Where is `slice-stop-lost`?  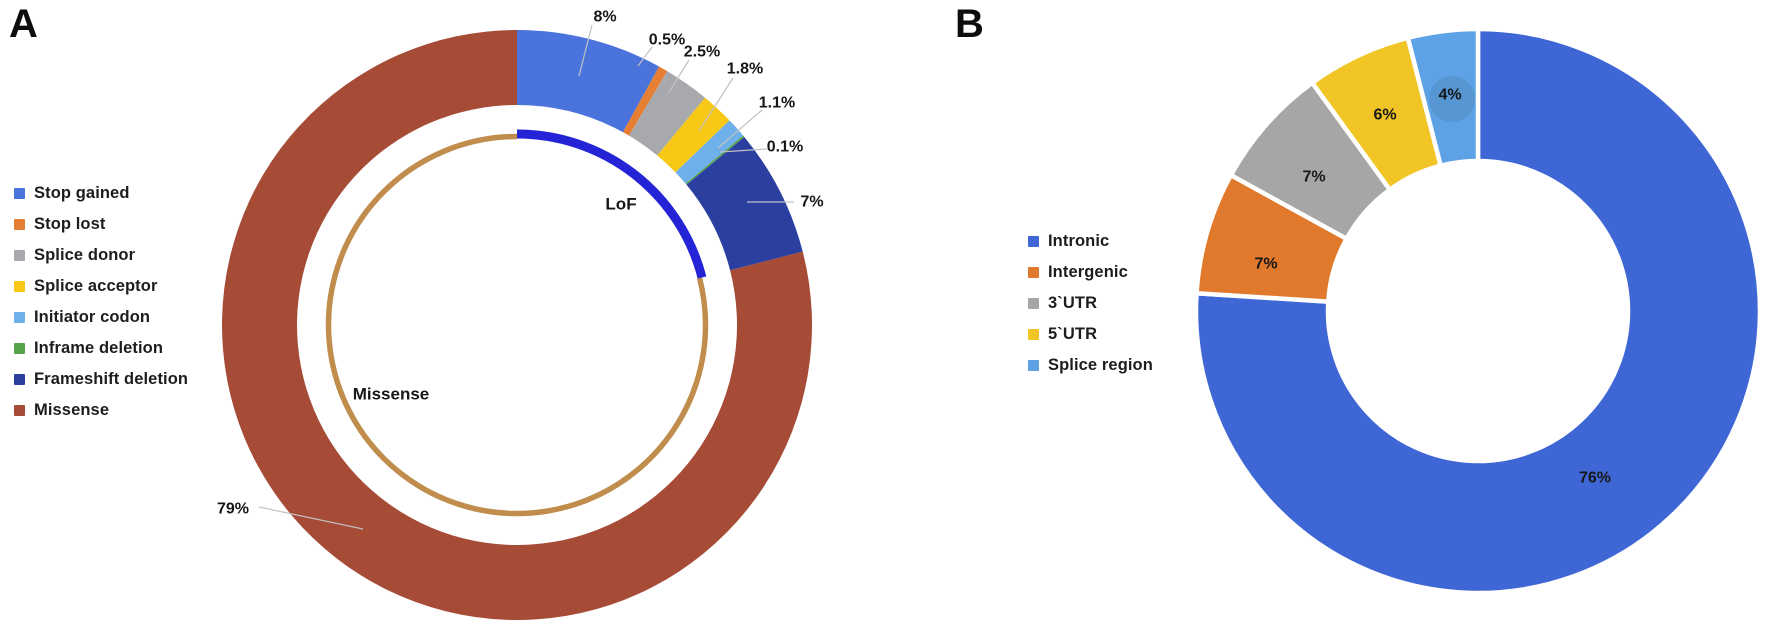
slice-stop-lost is located at coordinates (645, 101).